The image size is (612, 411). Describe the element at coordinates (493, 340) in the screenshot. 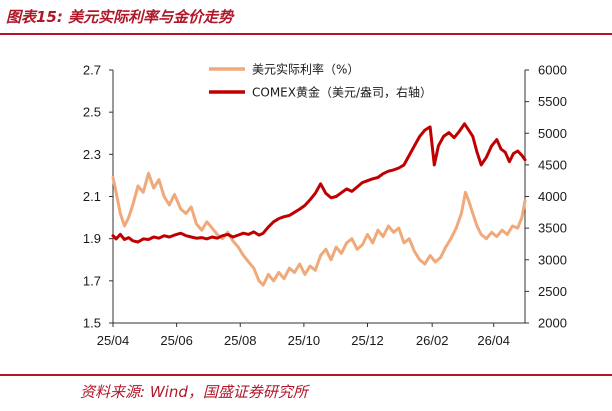

I see `x-tick-label: 26/04` at that location.